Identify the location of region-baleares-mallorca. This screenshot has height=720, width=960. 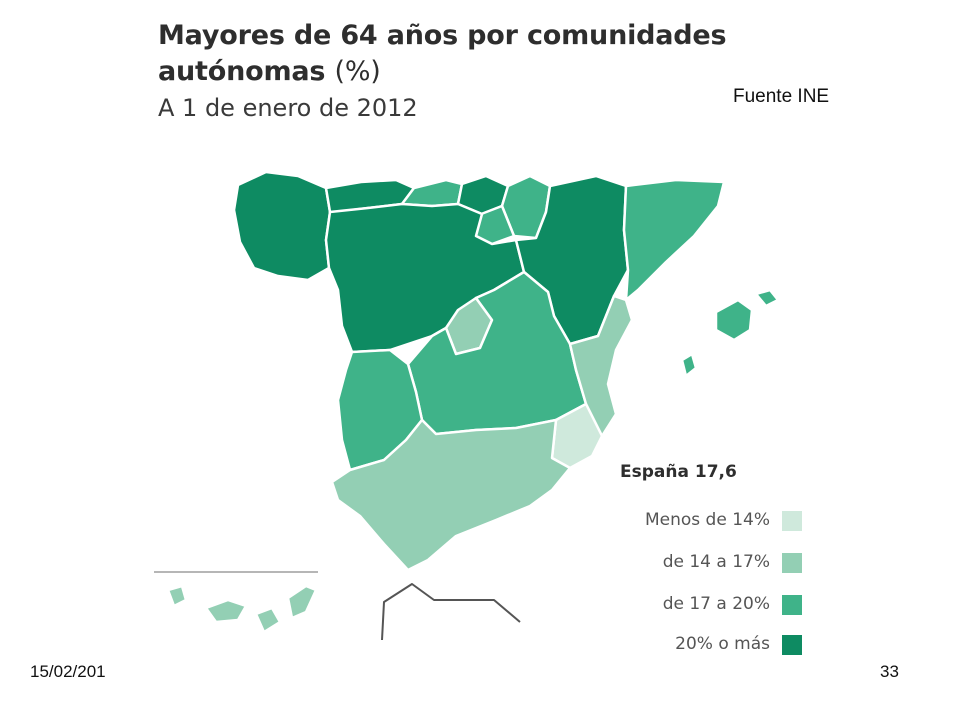
(734, 320).